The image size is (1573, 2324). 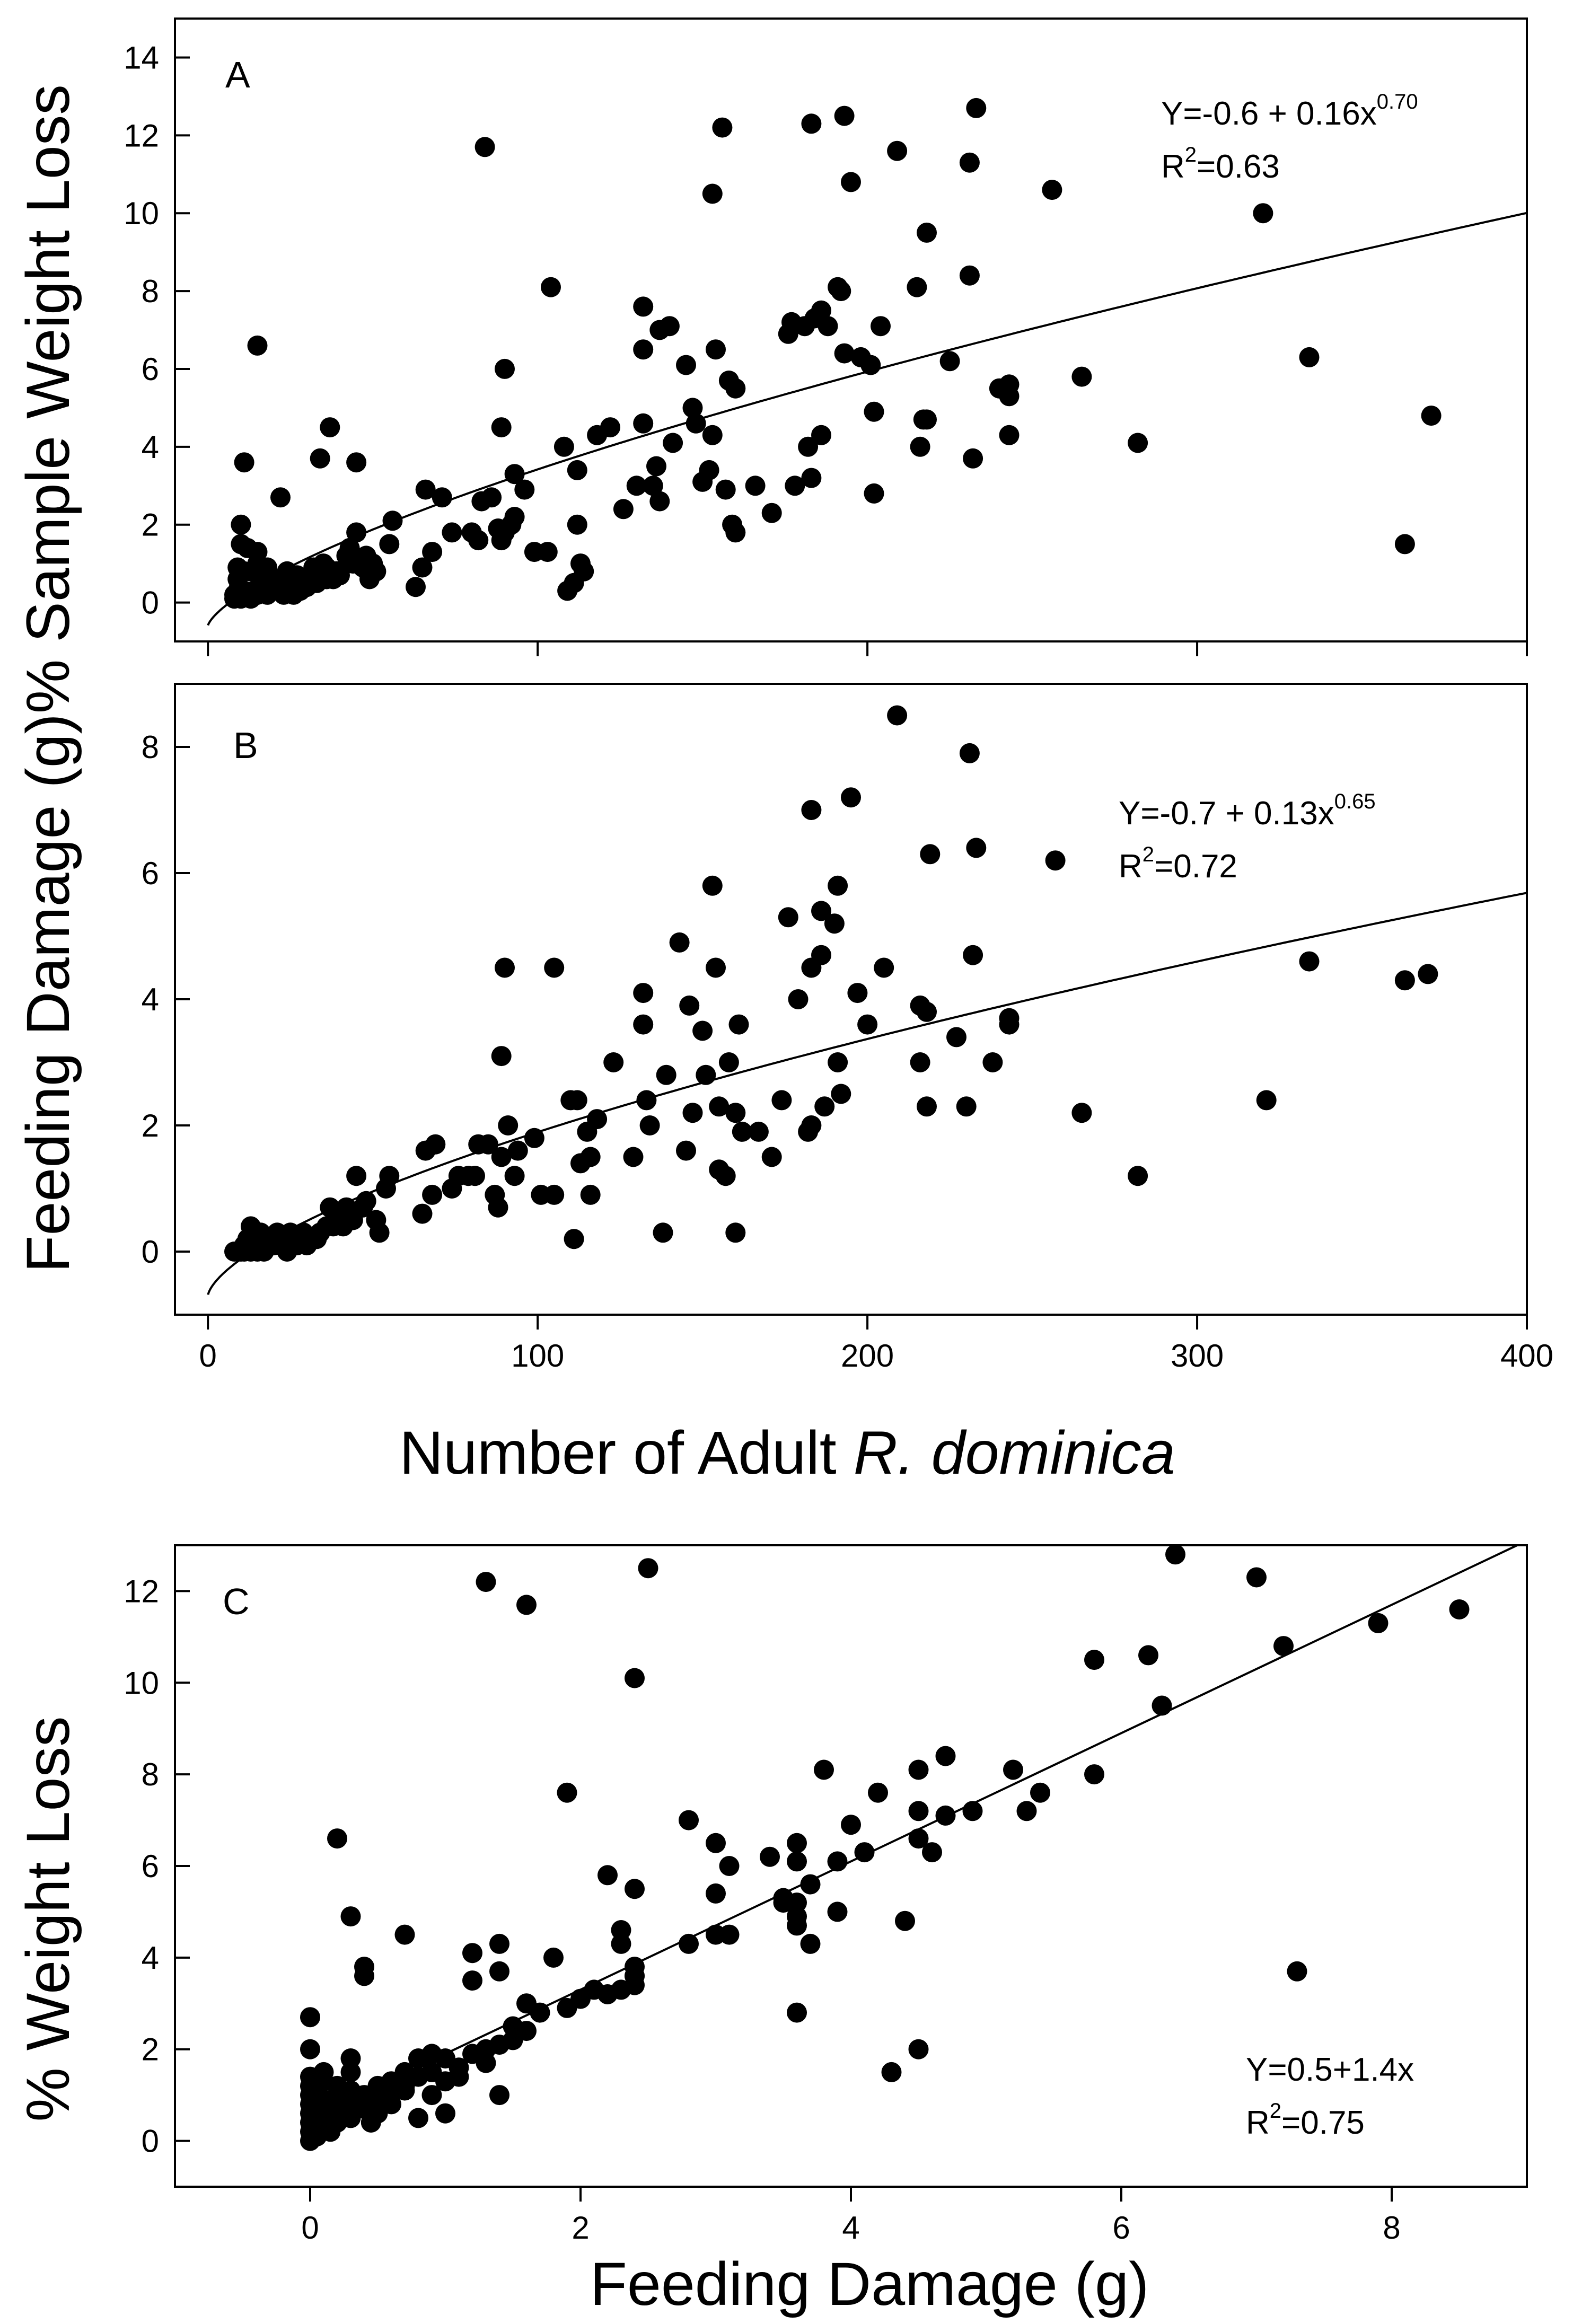 What do you see at coordinates (310, 2228) in the screenshot?
I see `x-tick-label: 0` at bounding box center [310, 2228].